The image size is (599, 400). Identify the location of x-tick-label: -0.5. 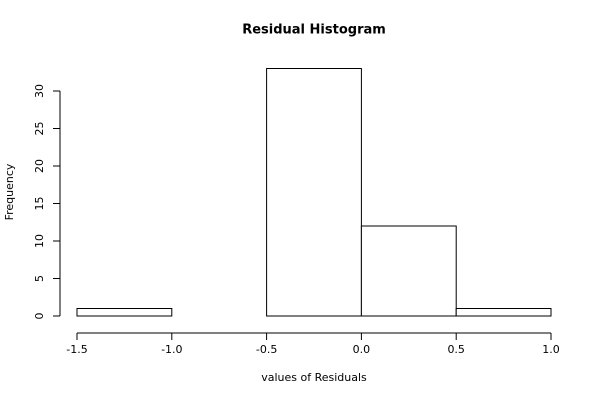
(266, 349).